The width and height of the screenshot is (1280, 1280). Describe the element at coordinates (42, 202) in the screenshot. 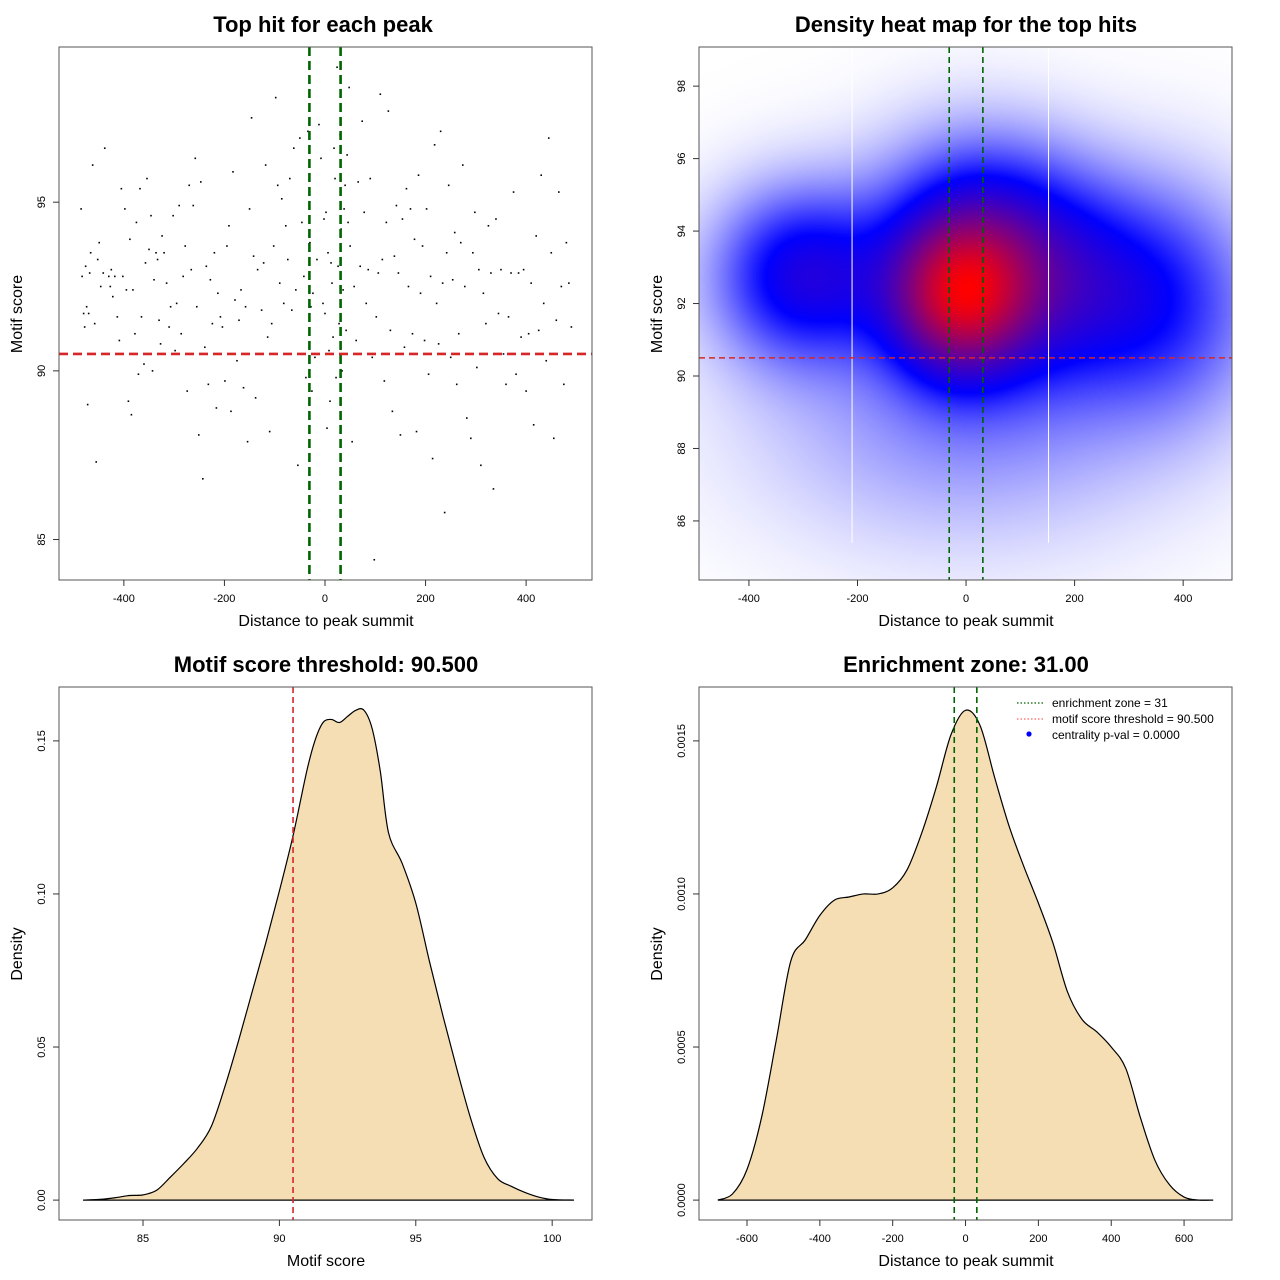

I see `scatter-y-tick-label: 95` at that location.